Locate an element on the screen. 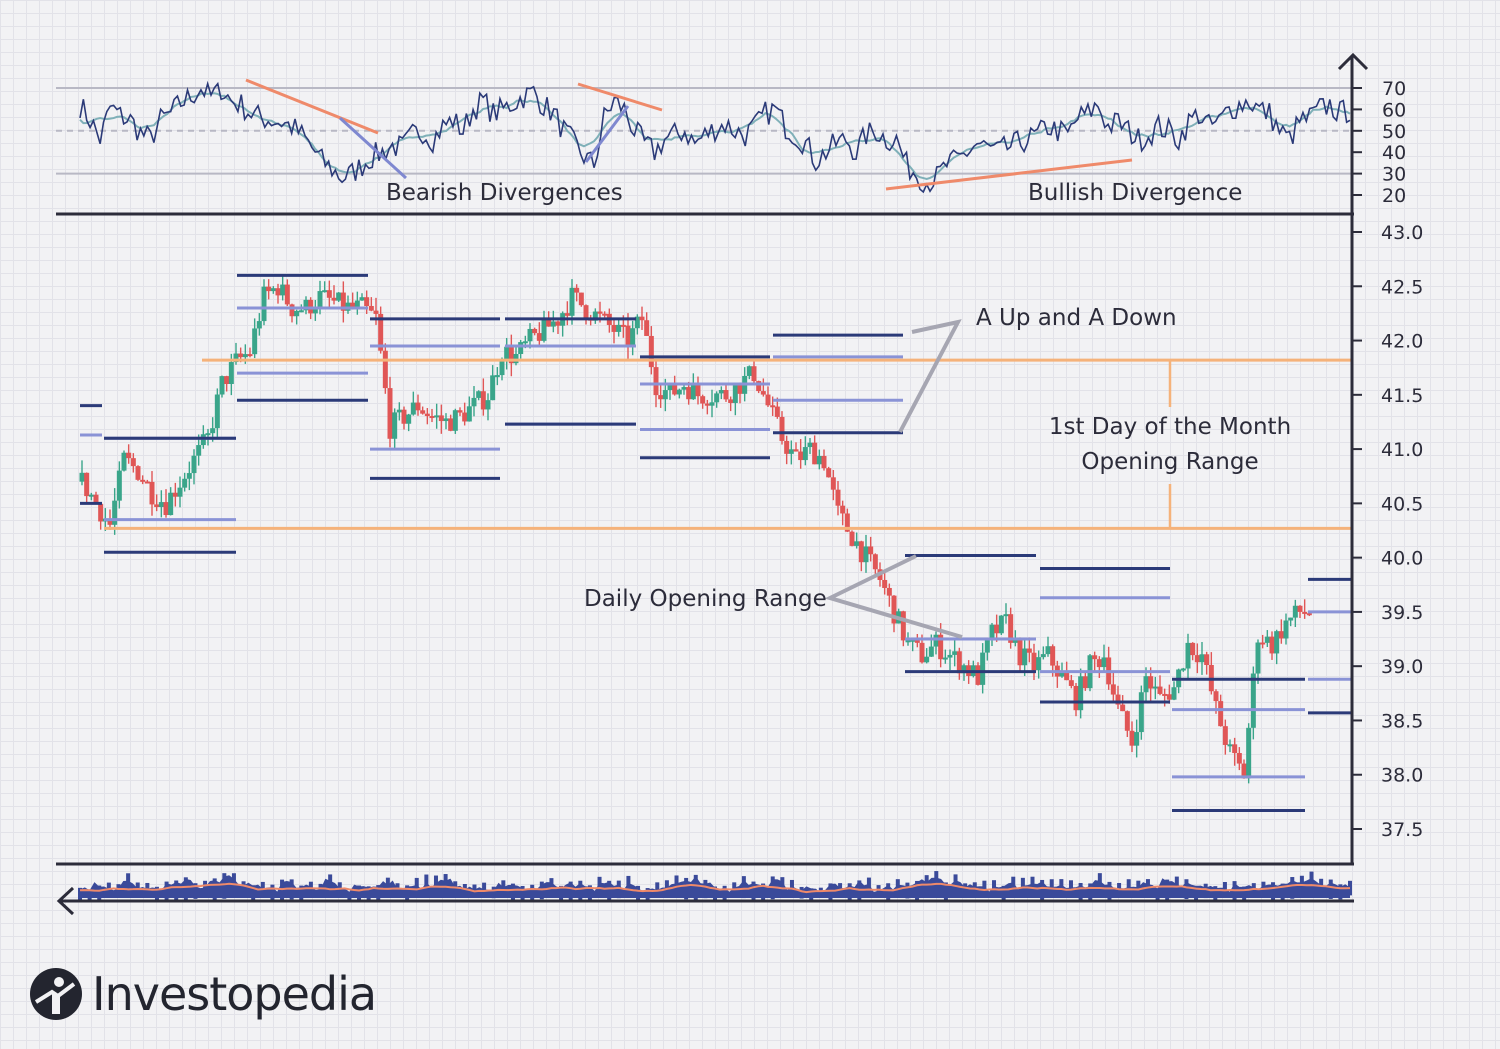 This screenshot has height=1049, width=1500. brand-name: Investopedia is located at coordinates (234, 994).